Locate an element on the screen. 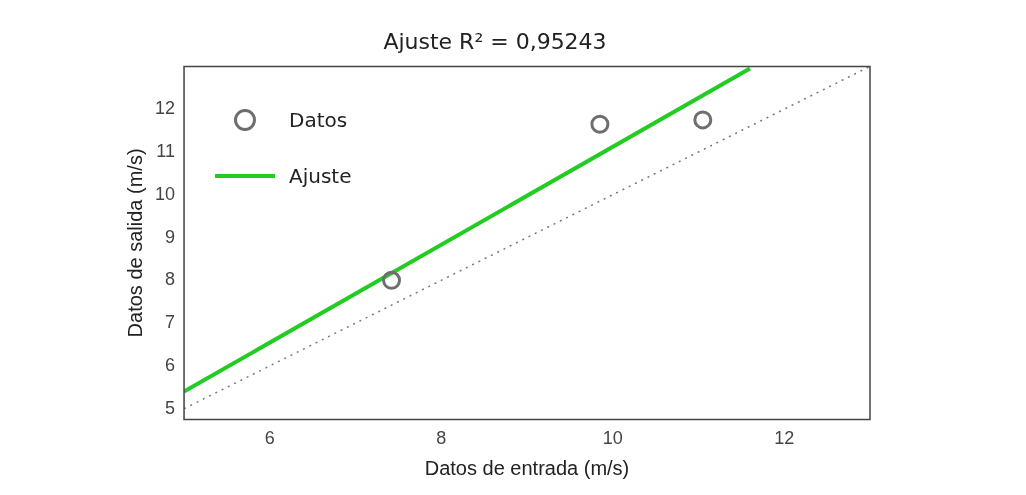 This screenshot has height=495, width=1026. y-tick-label: 9 is located at coordinates (170, 236).